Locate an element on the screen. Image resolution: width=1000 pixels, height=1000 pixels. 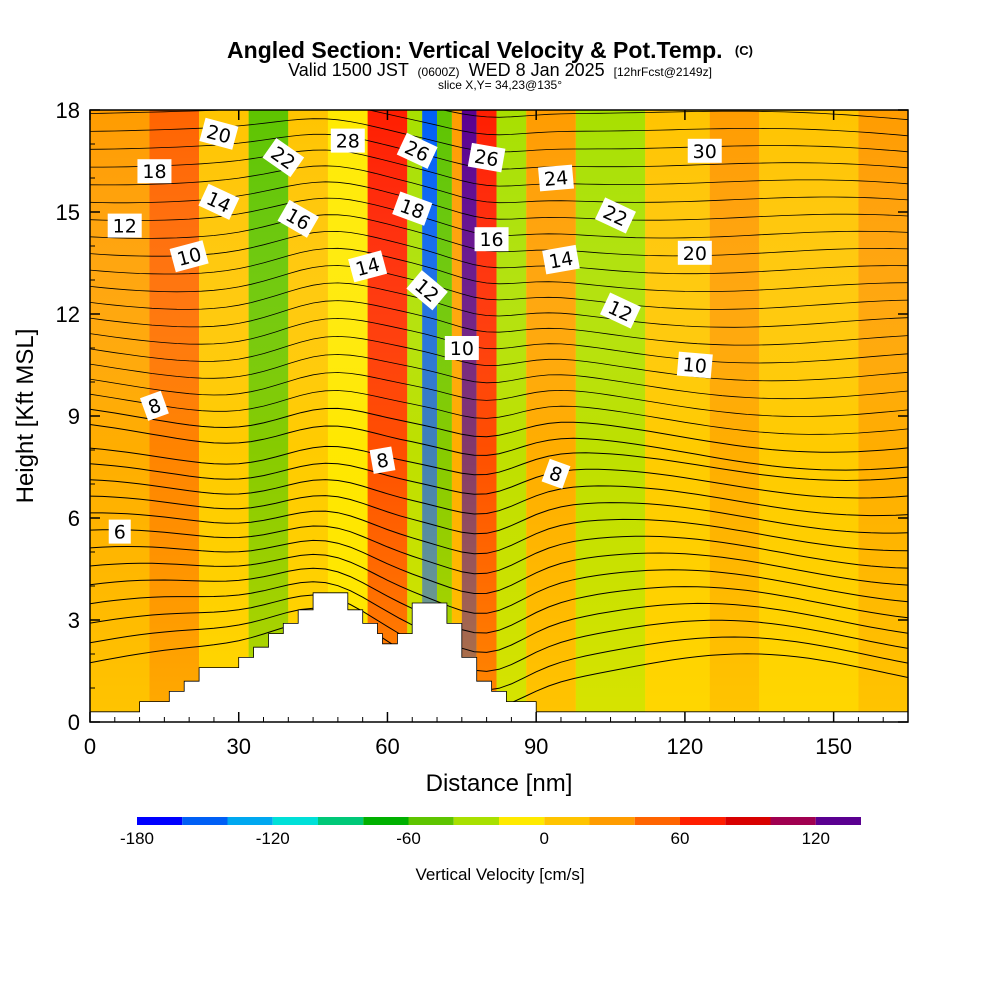
y-axis-title: Height [Kft MSL] is located at coordinates (25, 416).